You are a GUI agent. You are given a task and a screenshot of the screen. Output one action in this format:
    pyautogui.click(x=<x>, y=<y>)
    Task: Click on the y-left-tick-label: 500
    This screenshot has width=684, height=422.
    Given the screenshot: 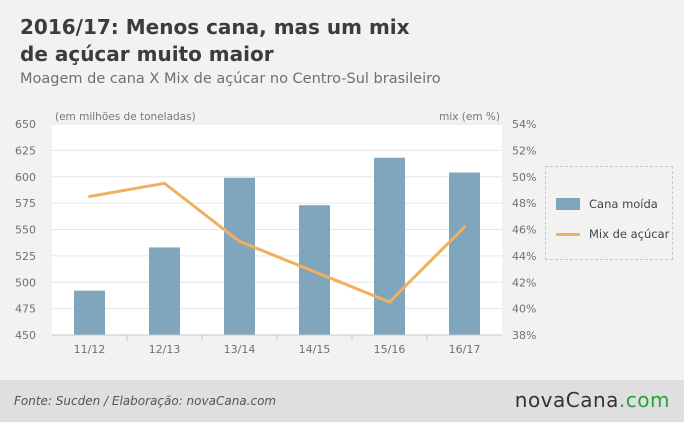 What is the action you would take?
    pyautogui.click(x=25, y=282)
    